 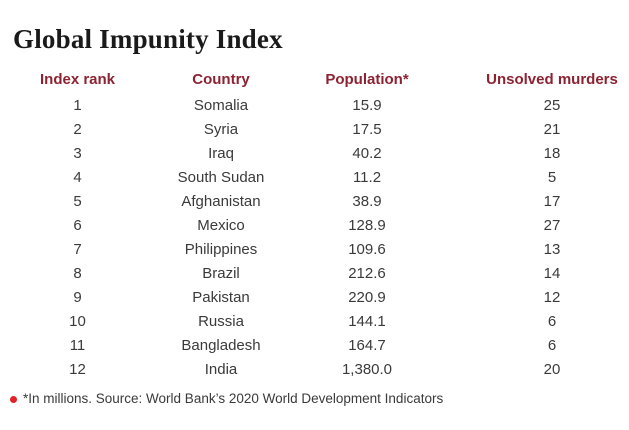 What do you see at coordinates (367, 202) in the screenshot?
I see `table-cell: 38.9` at bounding box center [367, 202].